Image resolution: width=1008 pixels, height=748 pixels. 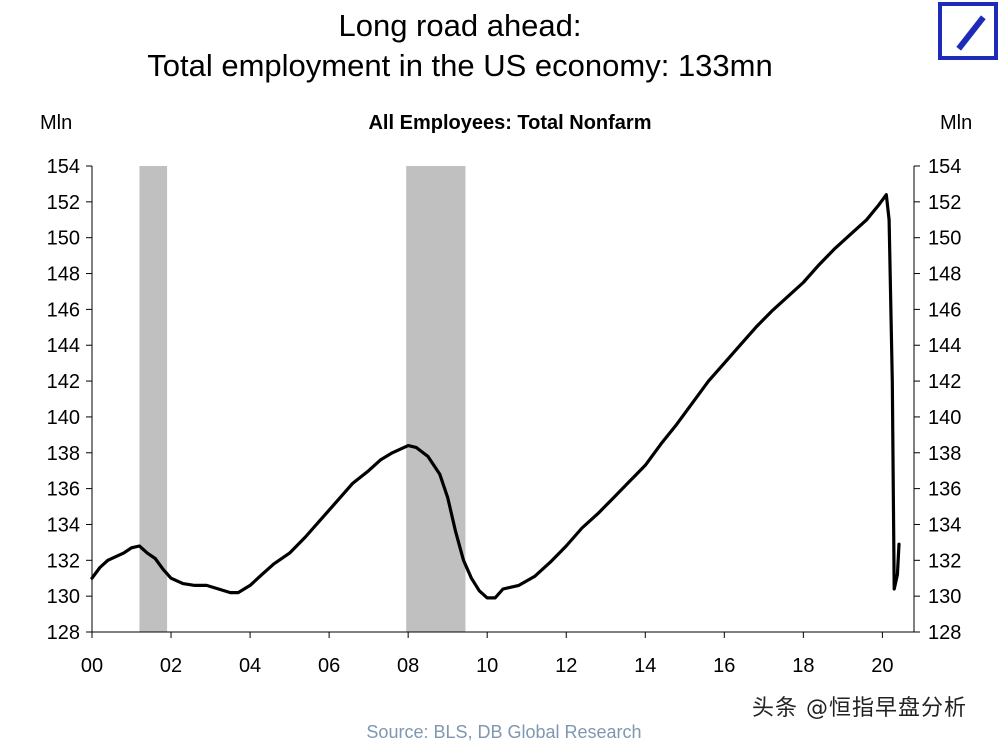 What do you see at coordinates (944, 490) in the screenshot?
I see `y-tick-label-right: 136` at bounding box center [944, 490].